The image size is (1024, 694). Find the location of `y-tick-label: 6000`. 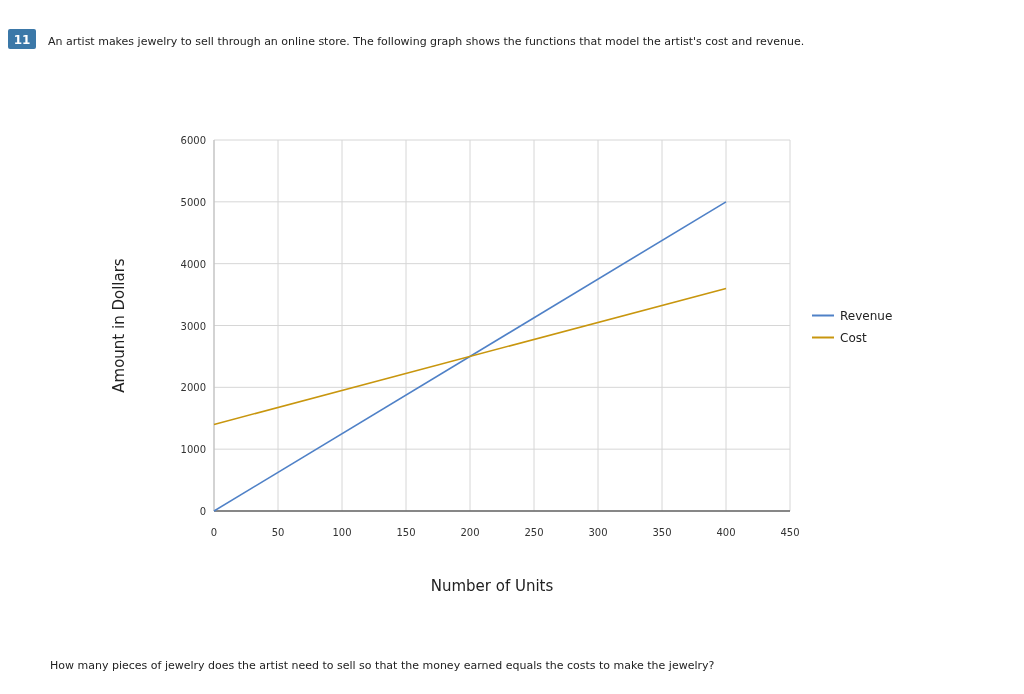

y-tick-label: 6000 is located at coordinates (193, 140).